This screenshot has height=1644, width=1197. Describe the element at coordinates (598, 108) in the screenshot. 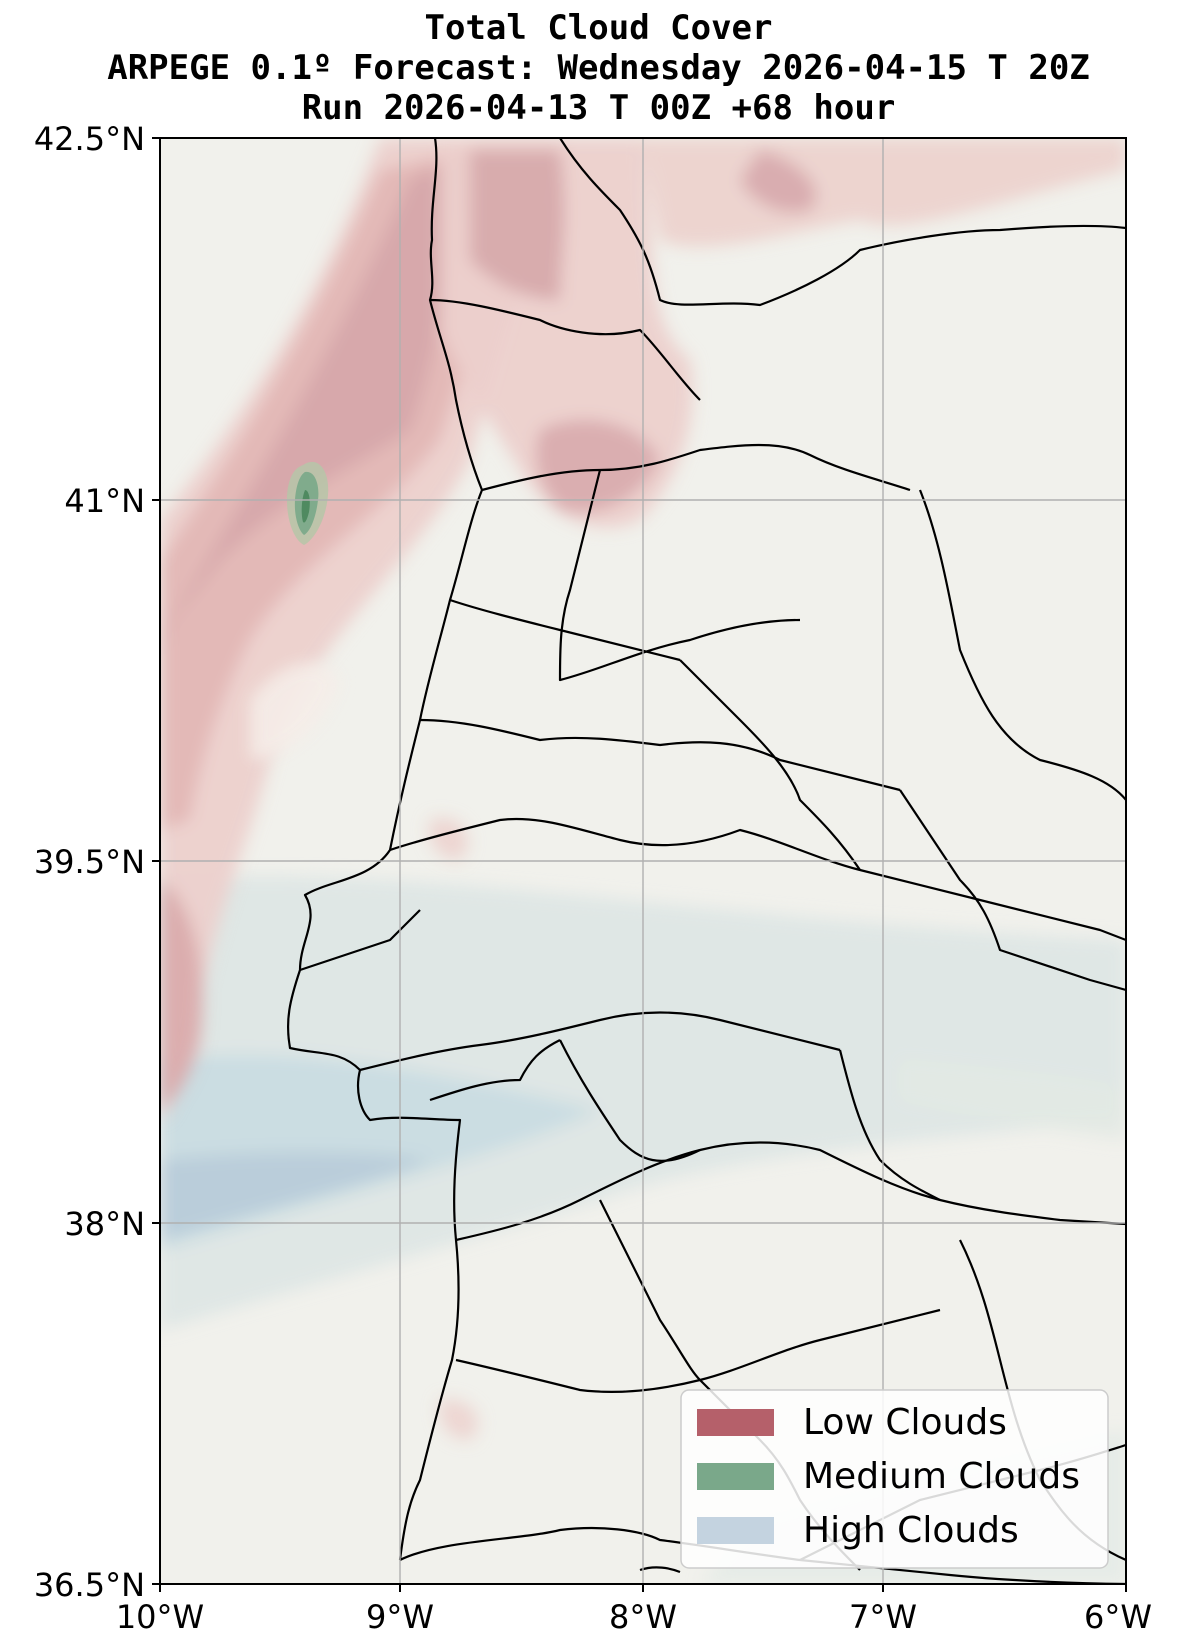

I see `map-title-line-3: Run 2026-04-13 T 00Z +68 hour` at that location.